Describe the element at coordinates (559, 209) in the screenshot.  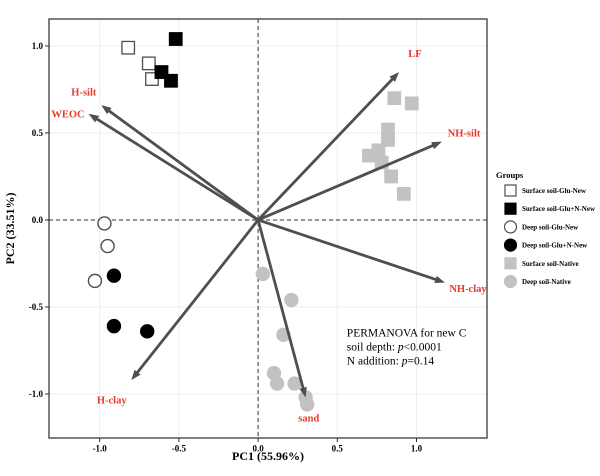
I see `legend-item-label: Surface soil-Glu+N-New` at that location.